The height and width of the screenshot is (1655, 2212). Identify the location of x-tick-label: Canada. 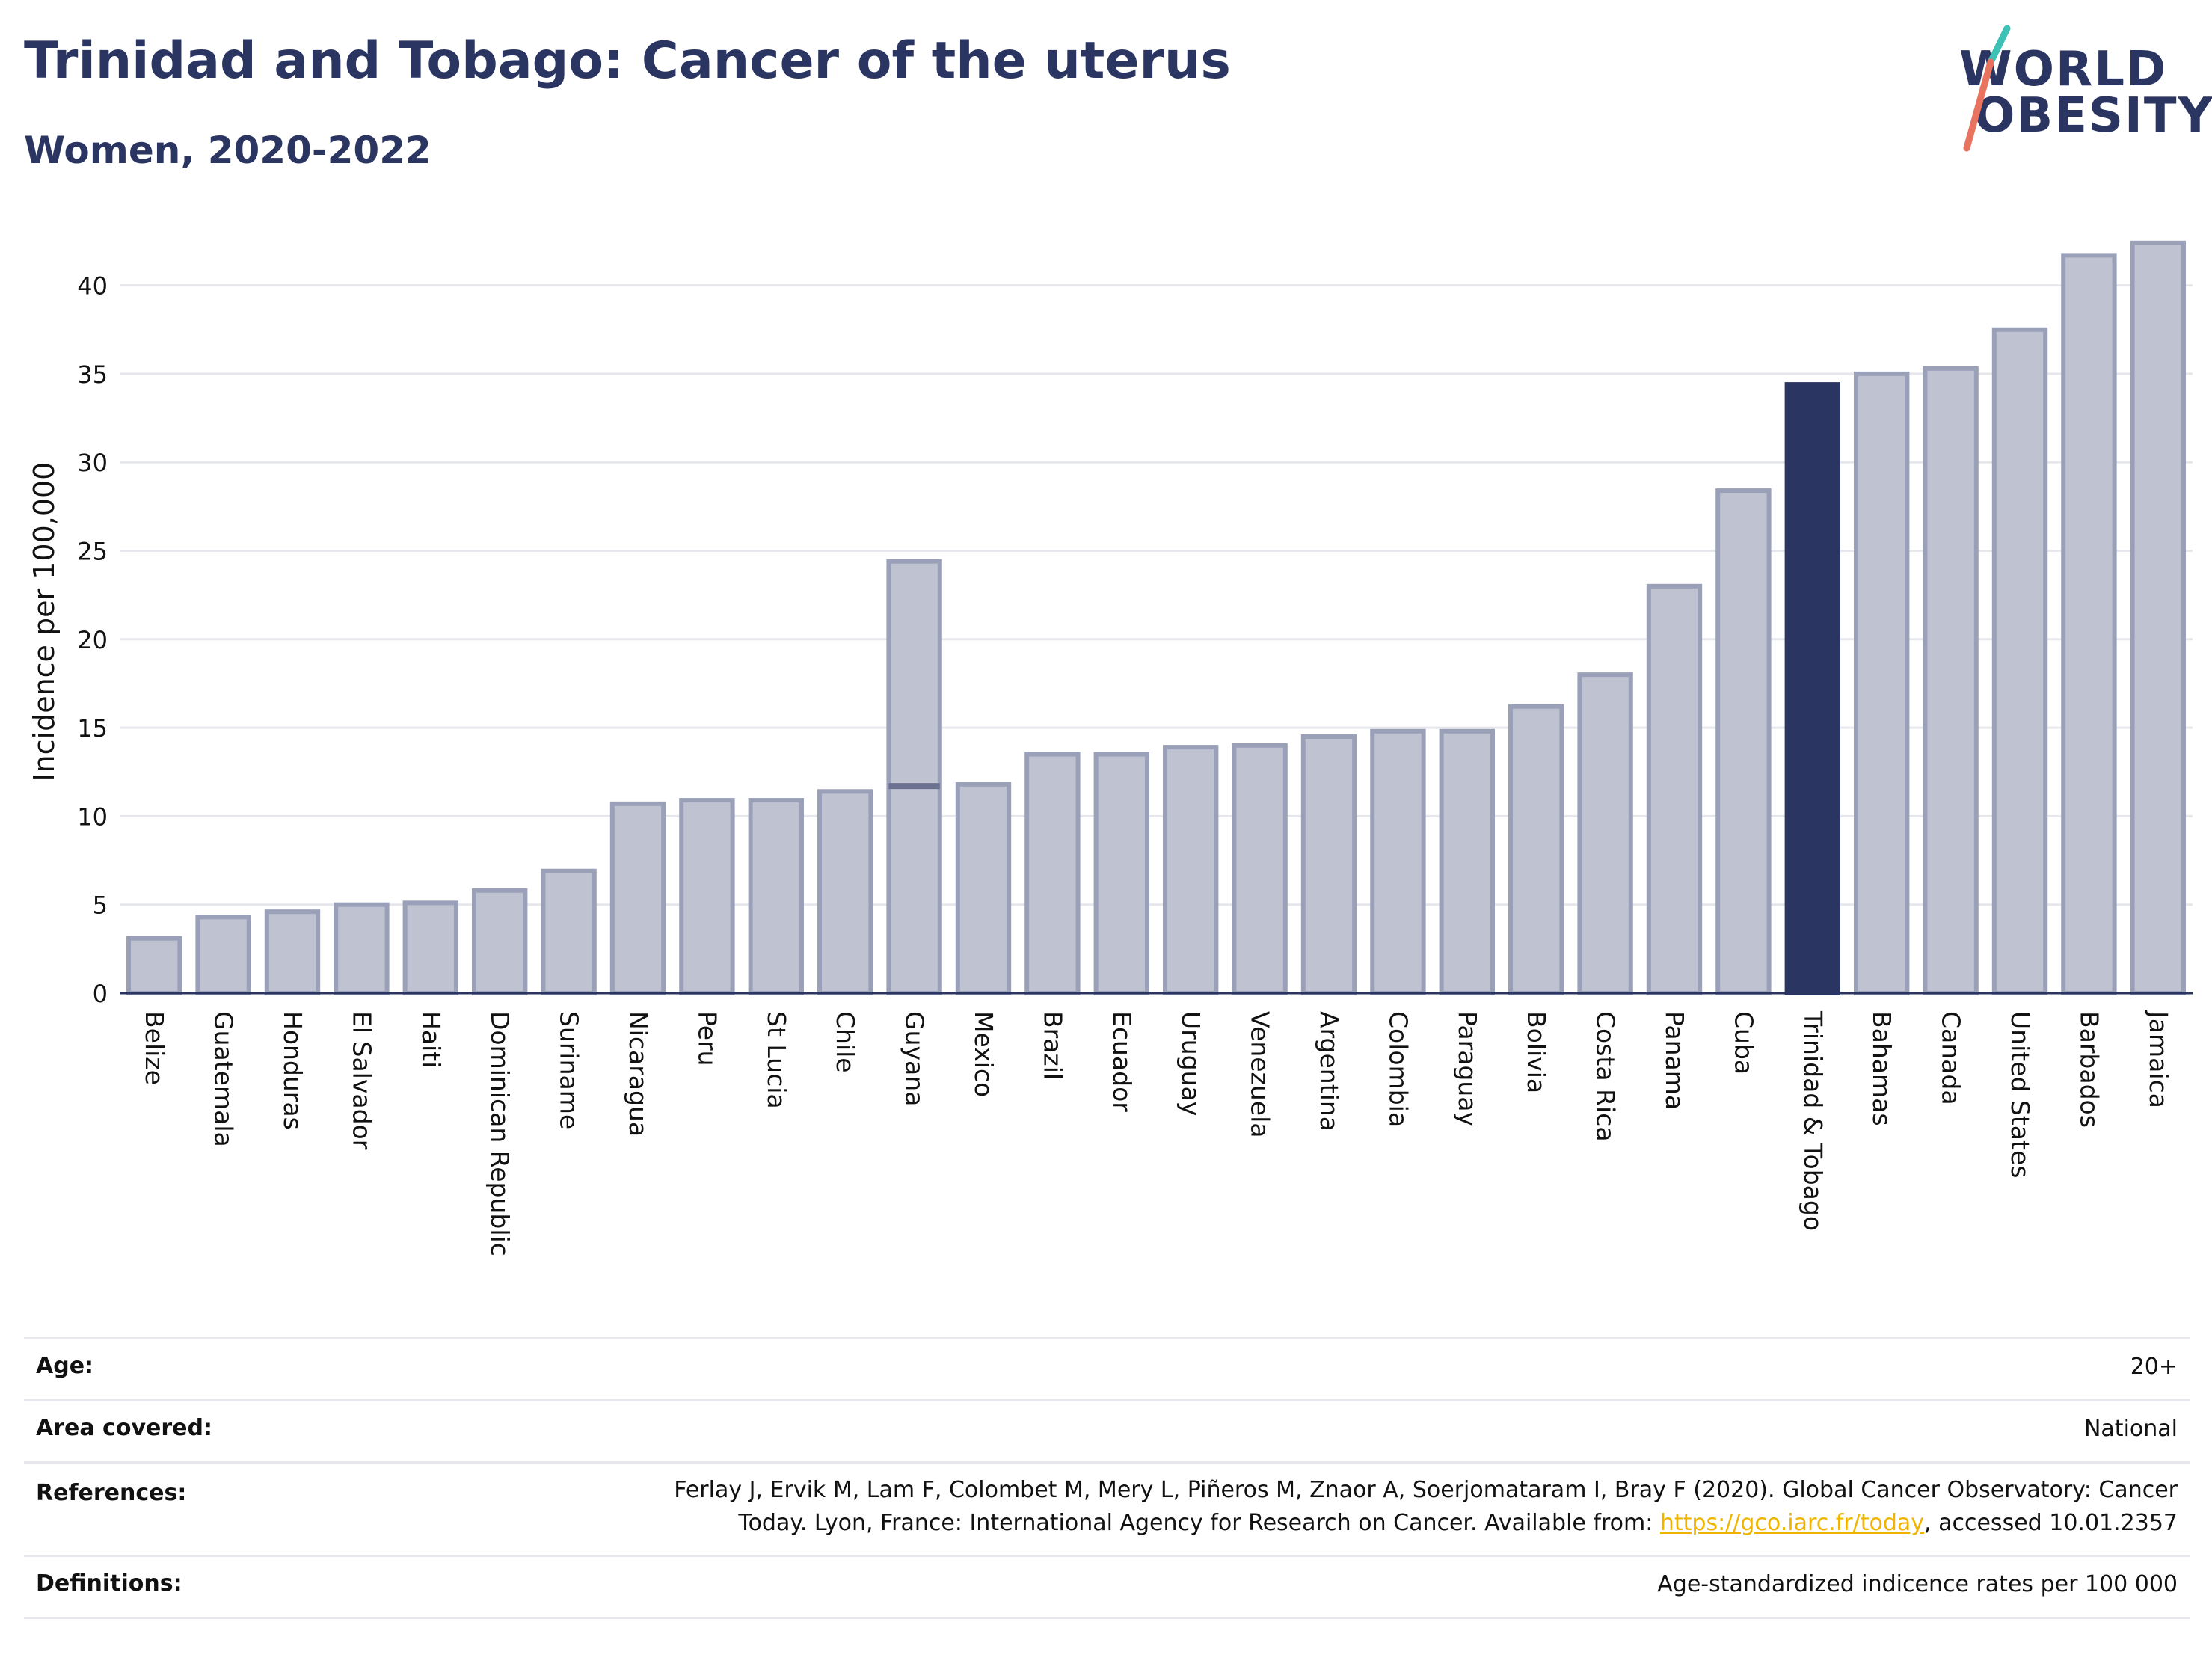
(1951, 1058).